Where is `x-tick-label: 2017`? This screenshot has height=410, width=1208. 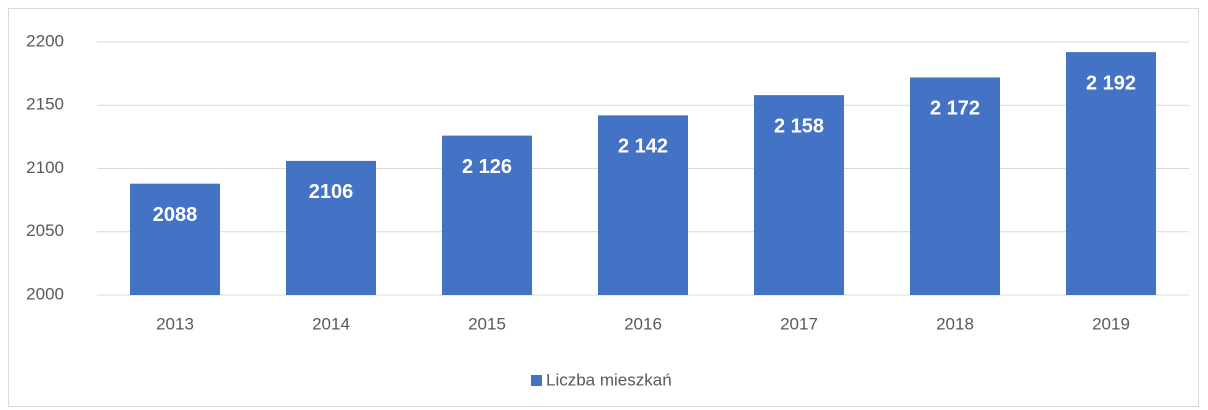 x-tick-label: 2017 is located at coordinates (799, 323).